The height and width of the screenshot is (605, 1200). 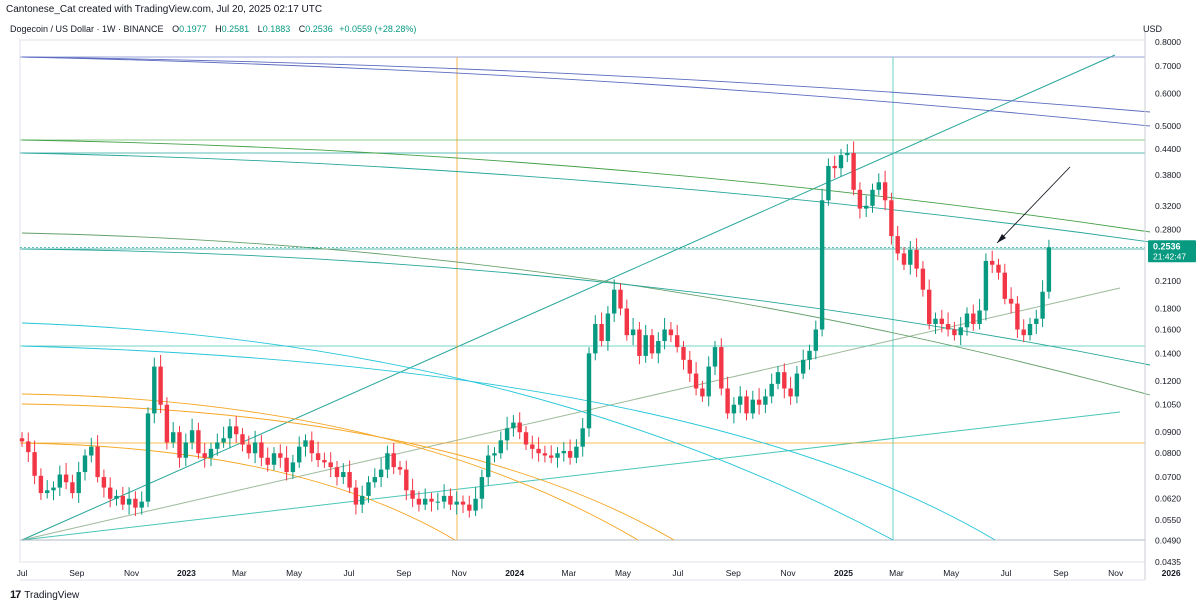 I want to click on low-label: L, so click(x=260, y=29).